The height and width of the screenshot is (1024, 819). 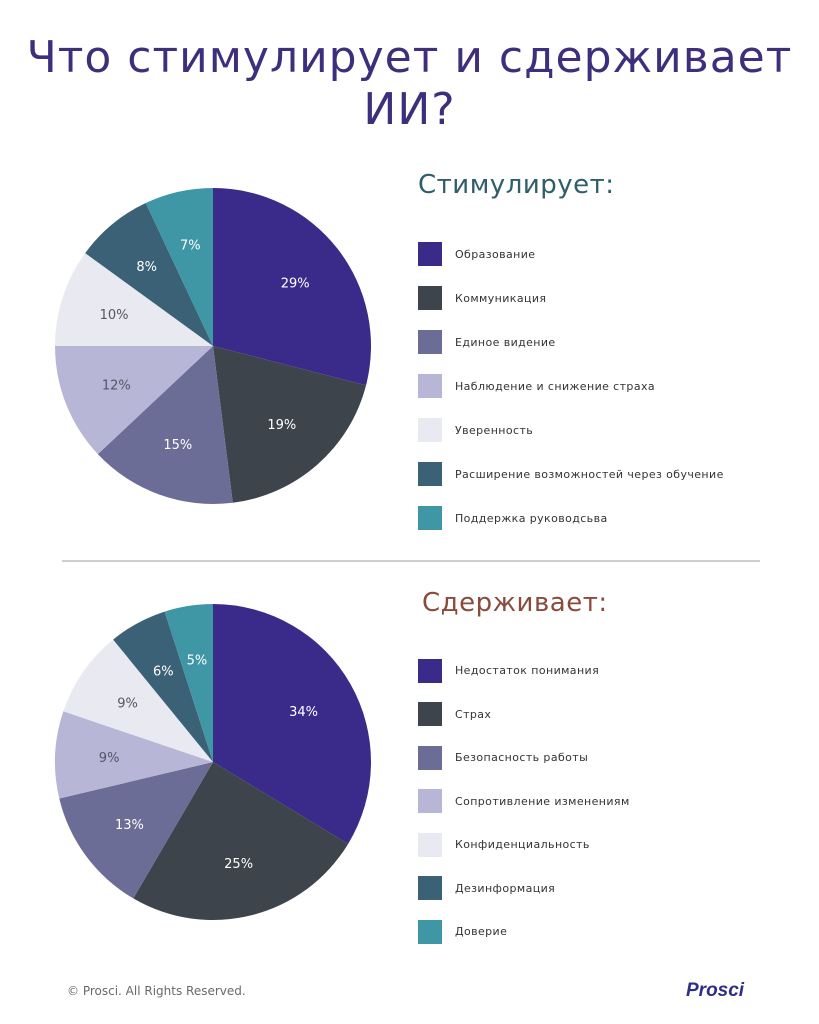 I want to click on drivers-legend-label: Единое видение, so click(x=505, y=342).